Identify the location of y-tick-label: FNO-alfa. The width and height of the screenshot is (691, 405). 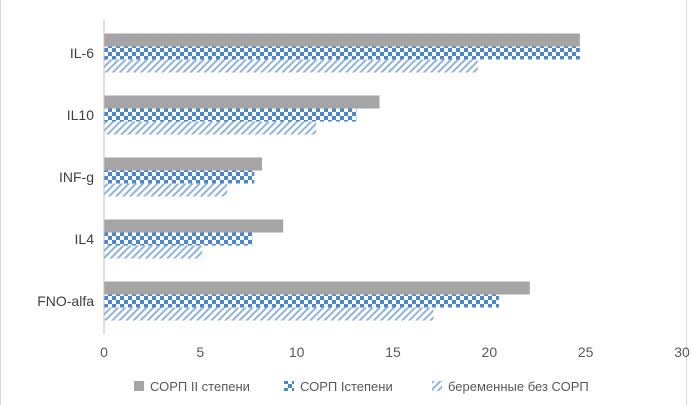
(65, 301).